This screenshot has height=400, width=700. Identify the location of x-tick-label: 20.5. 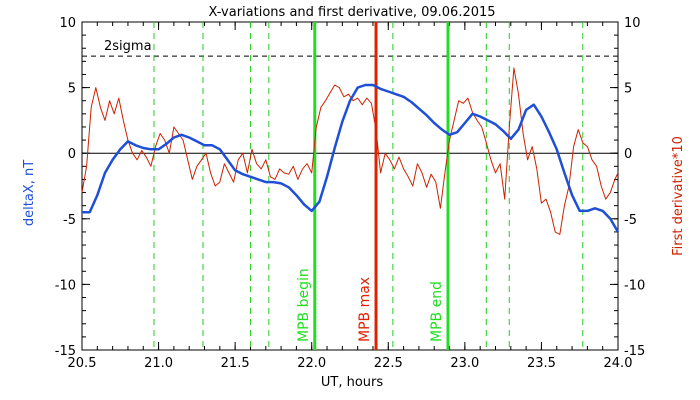
(82, 363).